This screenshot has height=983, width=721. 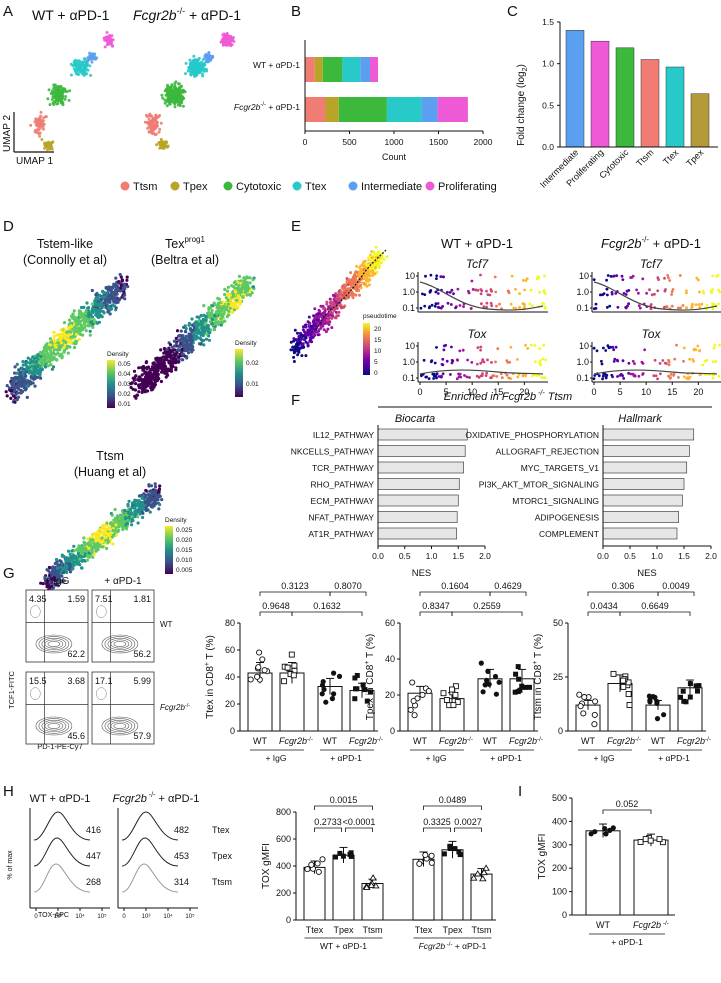 What do you see at coordinates (125, 186) in the screenshot?
I see `legend-marker-ttsm` at bounding box center [125, 186].